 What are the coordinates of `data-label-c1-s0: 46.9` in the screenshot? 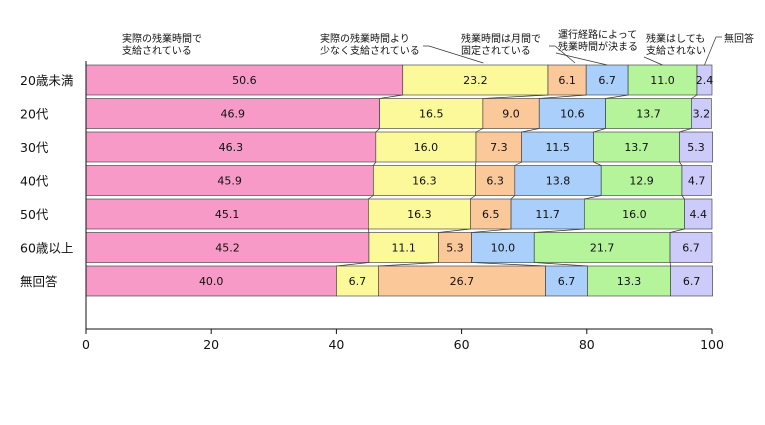 It's located at (233, 114).